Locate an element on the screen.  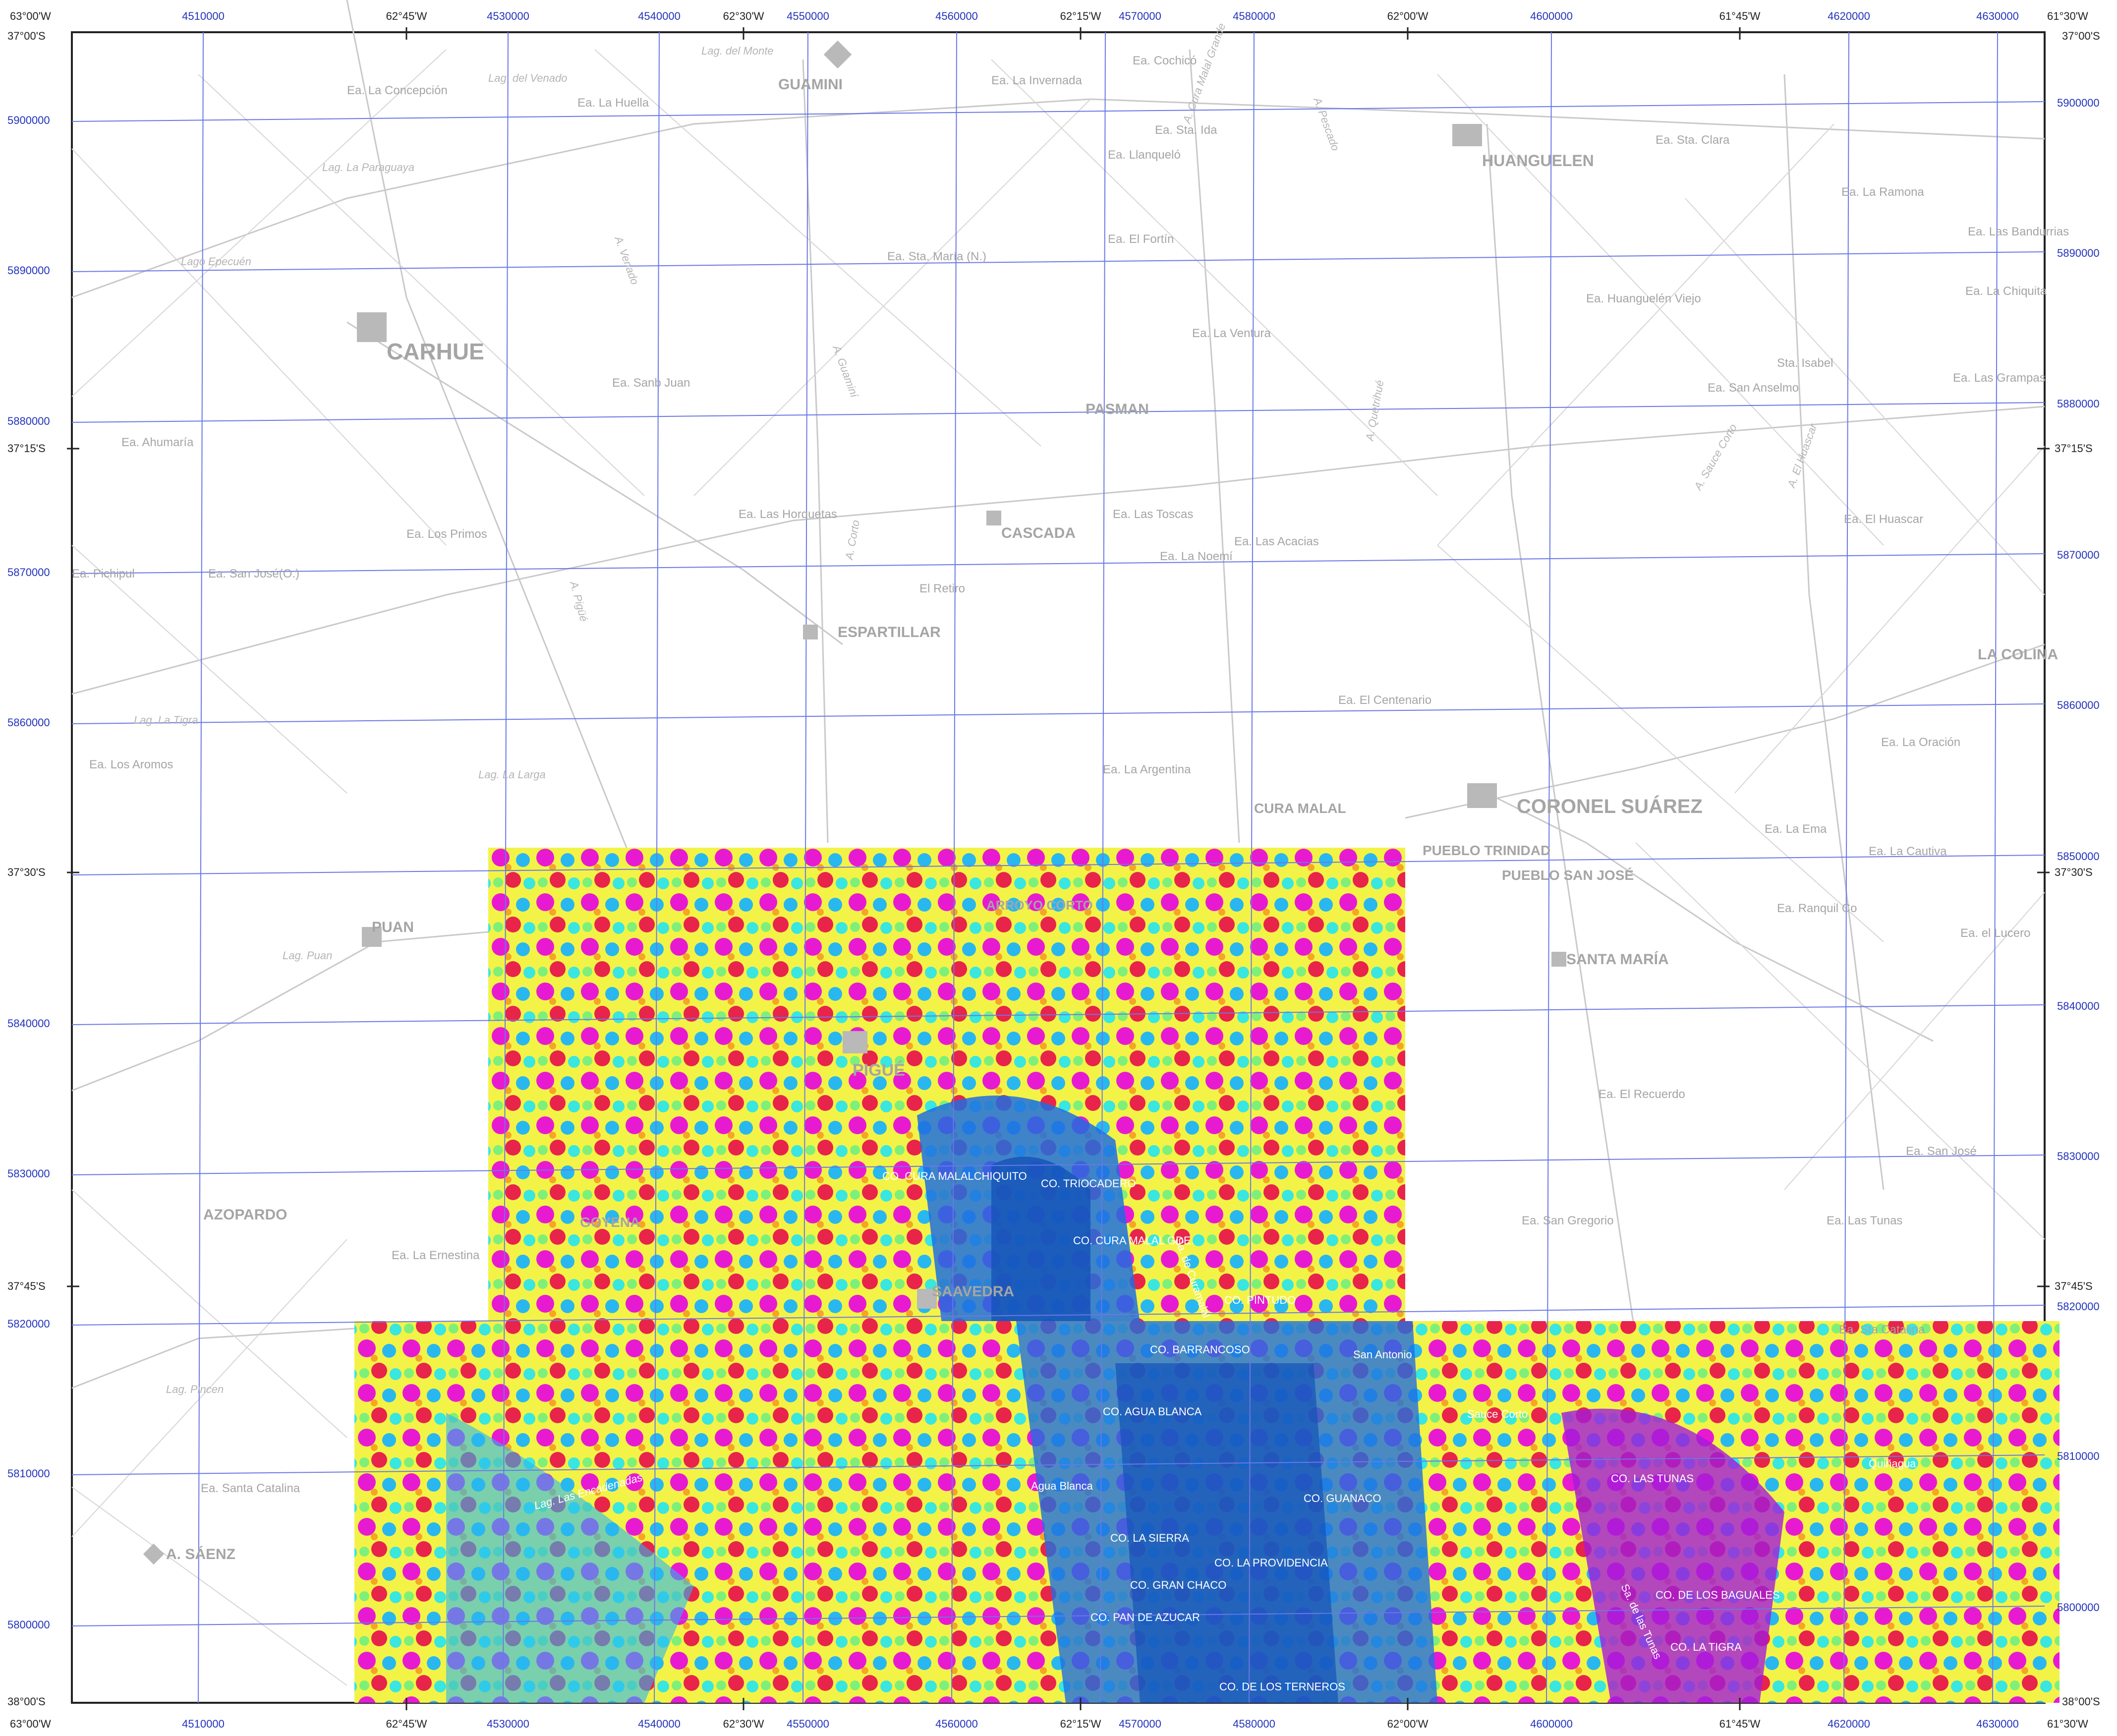
lat-label-right: 37°15'S is located at coordinates (2074, 448).